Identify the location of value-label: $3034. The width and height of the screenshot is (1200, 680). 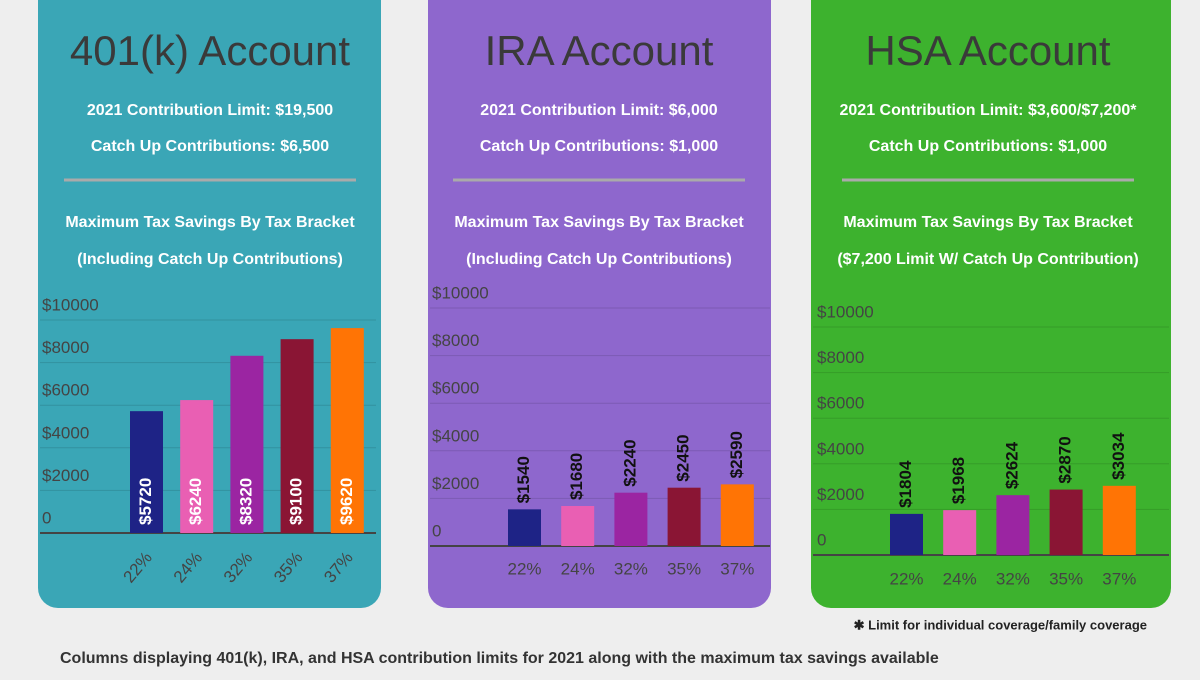
(1118, 456).